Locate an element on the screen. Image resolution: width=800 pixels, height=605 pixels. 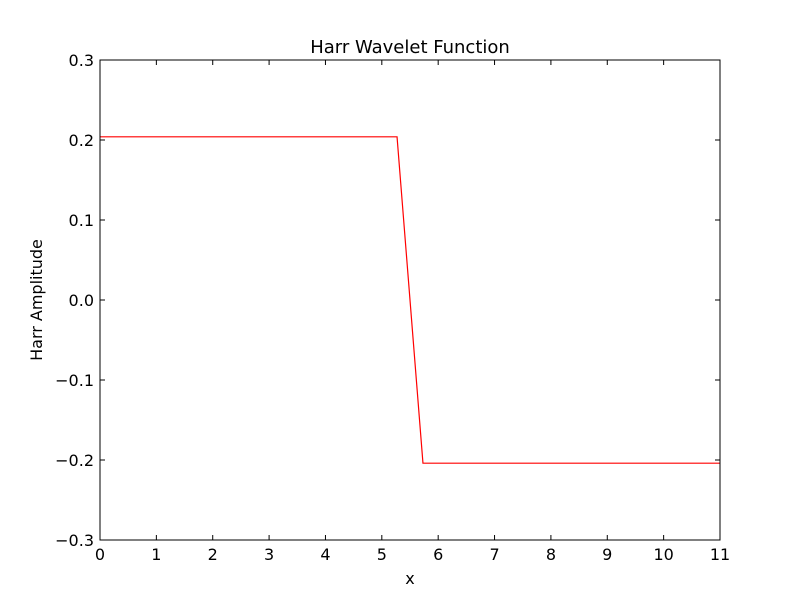
x-tick-label: 2 is located at coordinates (213, 554).